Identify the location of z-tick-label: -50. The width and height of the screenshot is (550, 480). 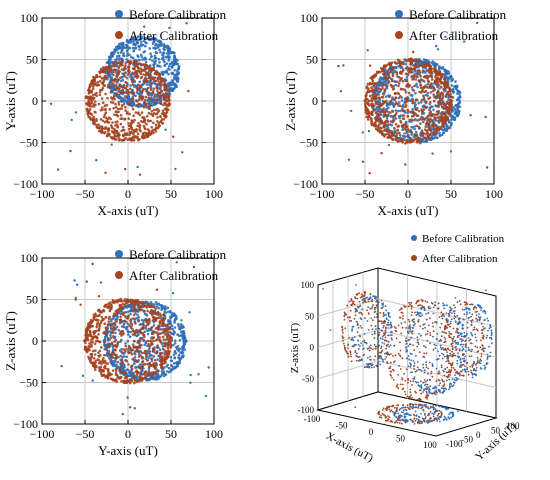
(308, 379).